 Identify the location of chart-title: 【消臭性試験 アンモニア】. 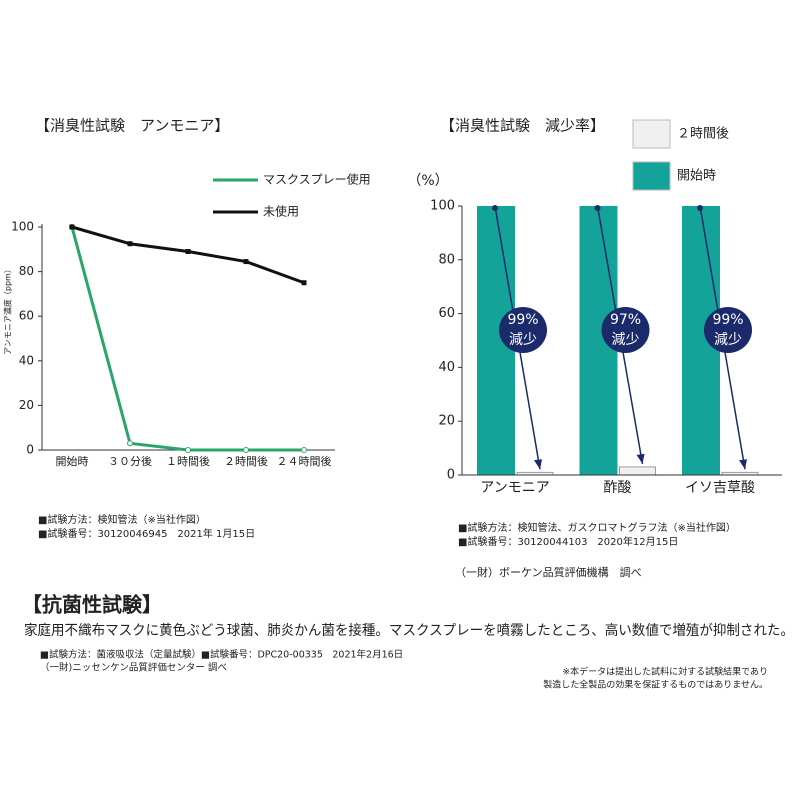
(132, 126).